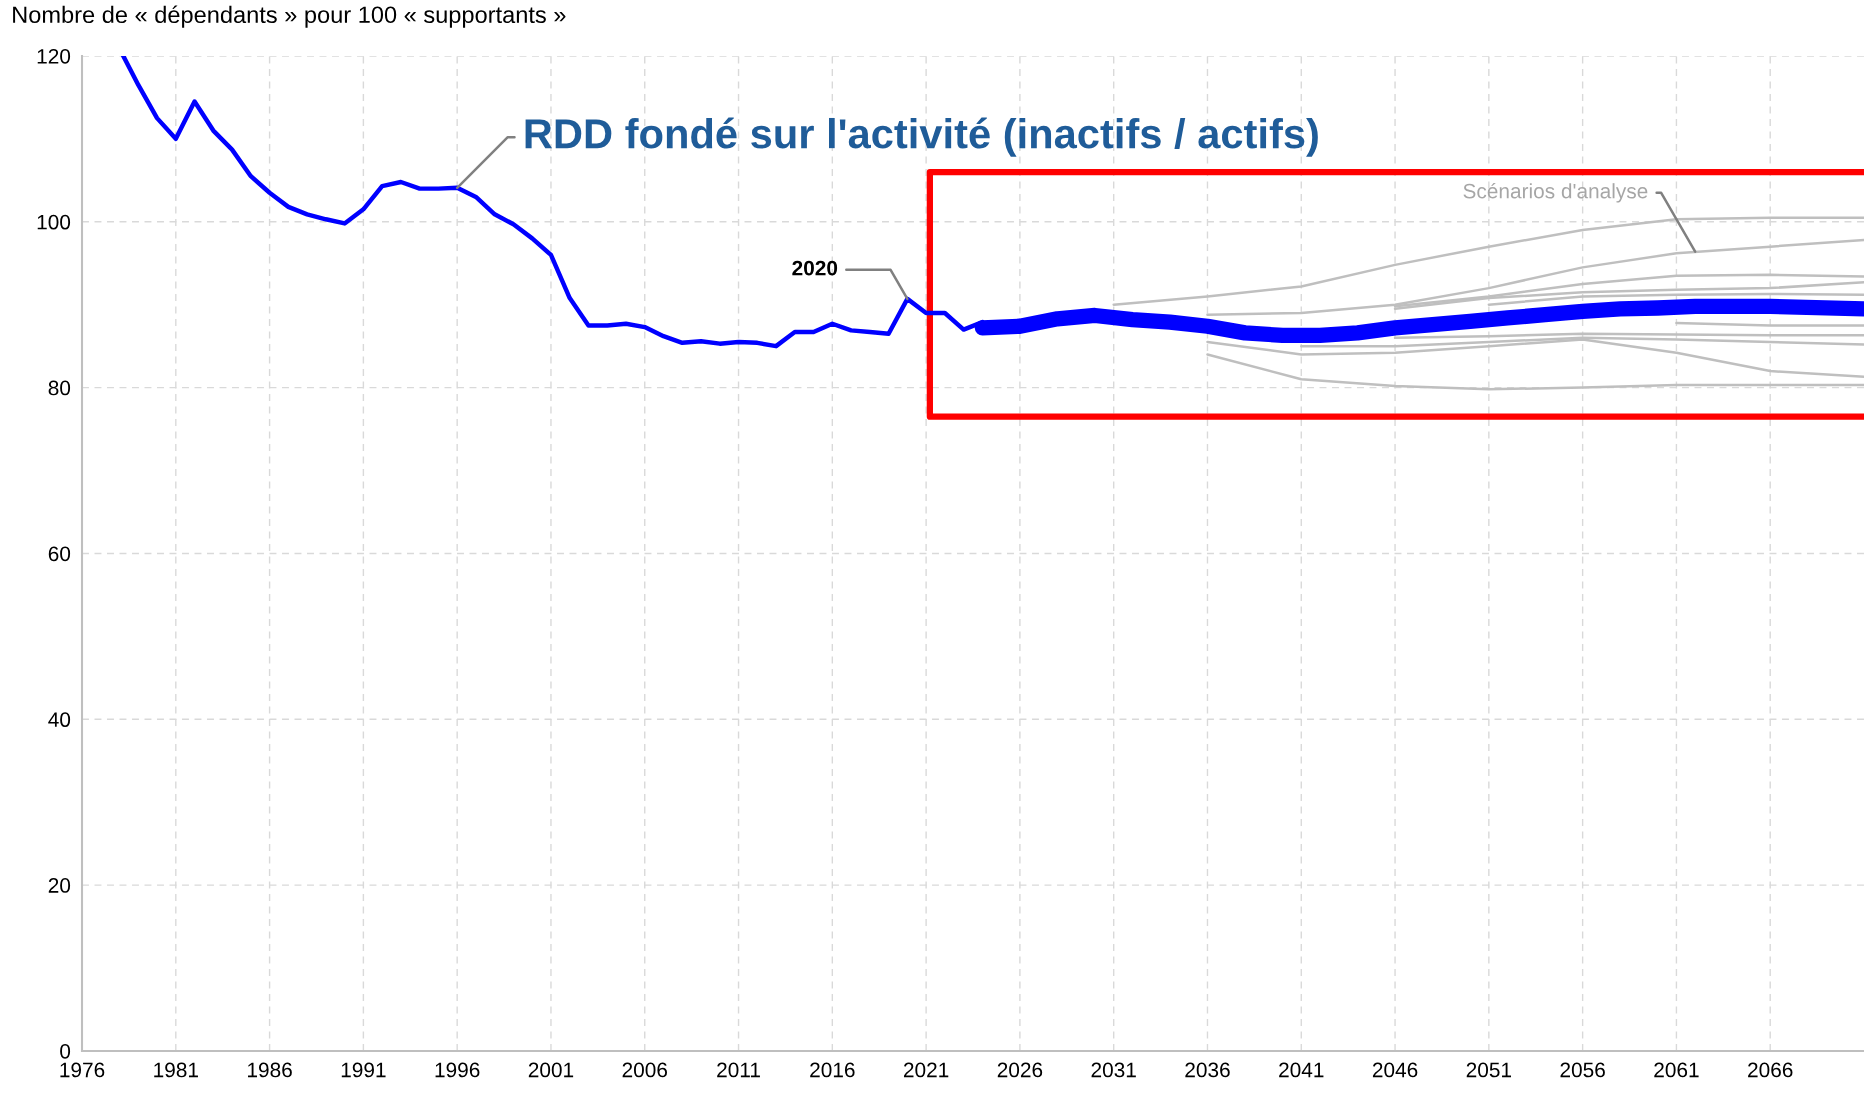 The image size is (1864, 1097). Describe the element at coordinates (176, 1070) in the screenshot. I see `x-tick-label: 1981` at that location.